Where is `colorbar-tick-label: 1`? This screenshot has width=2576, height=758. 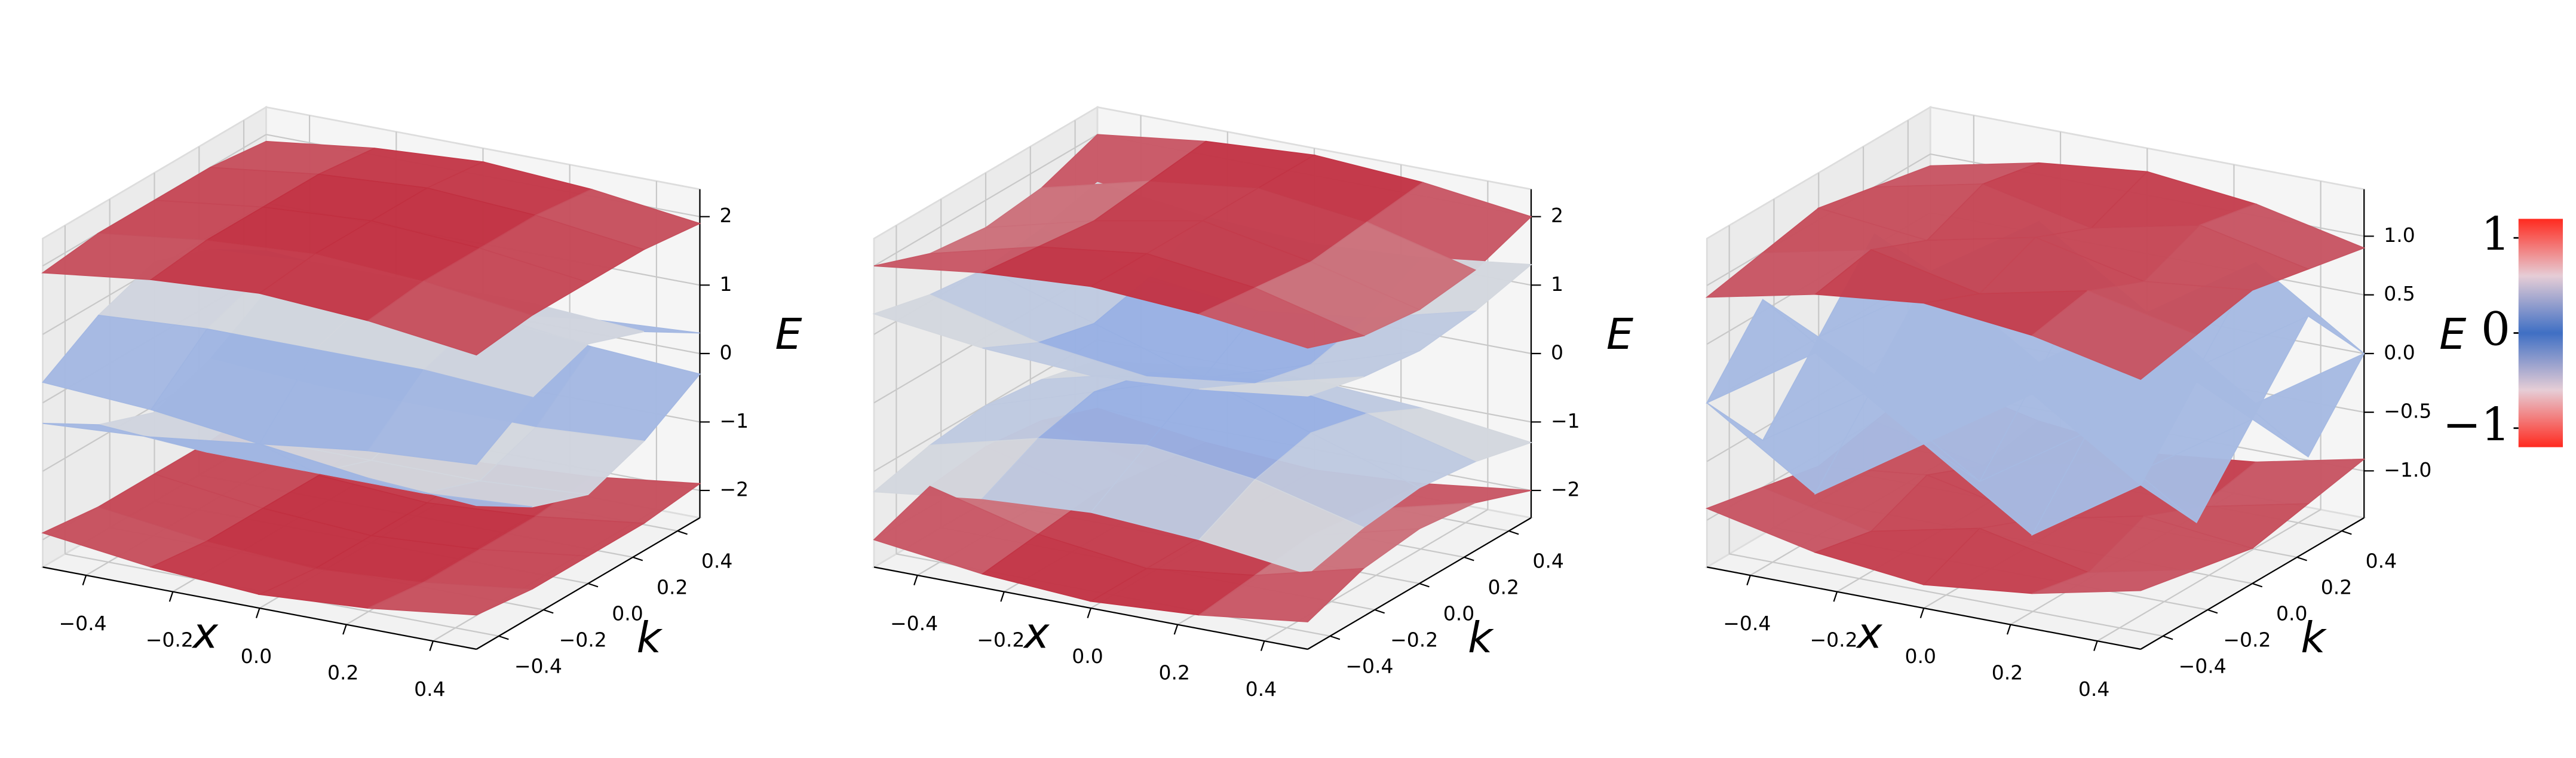 colorbar-tick-label: 1 is located at coordinates (2495, 234).